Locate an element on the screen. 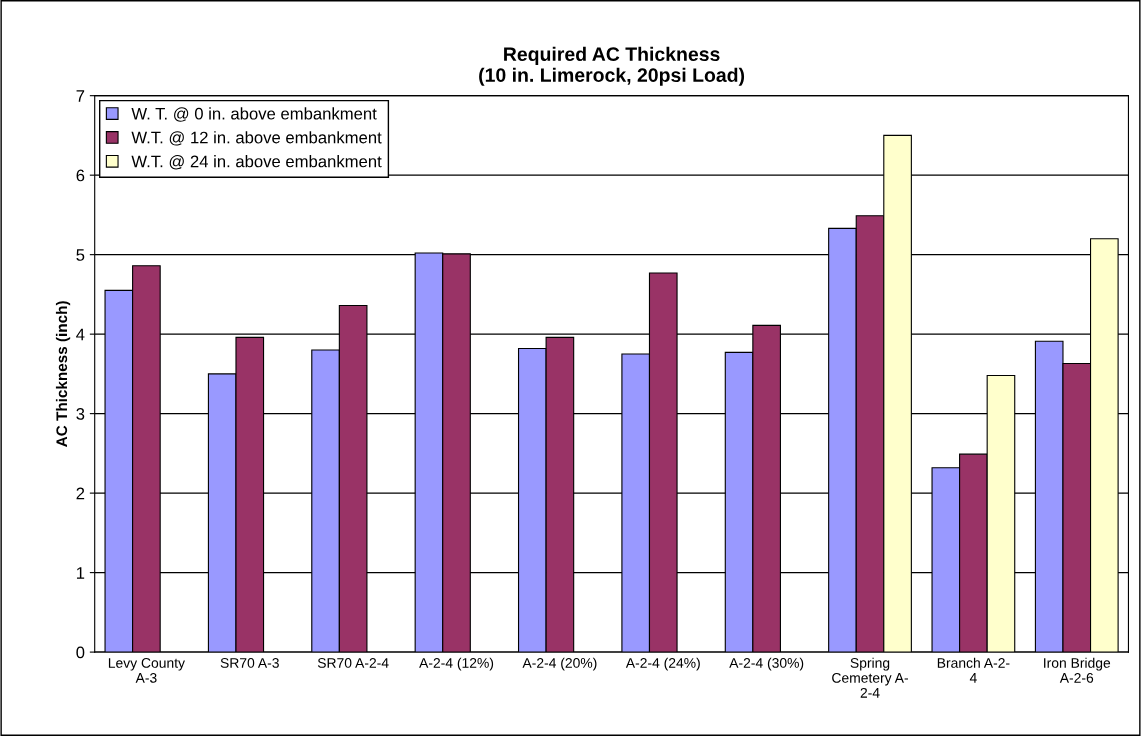  y-tick-label: 4 is located at coordinates (80, 334).